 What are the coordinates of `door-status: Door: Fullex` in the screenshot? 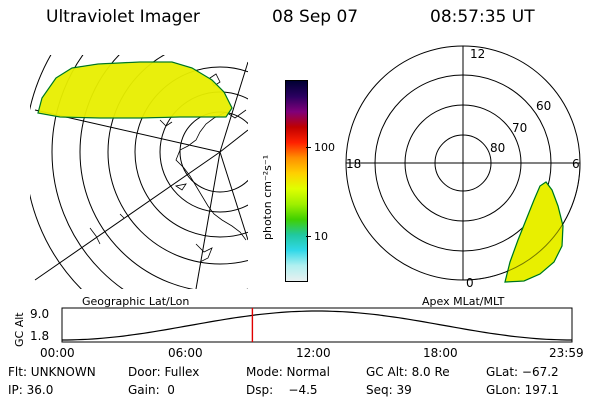 It's located at (164, 372).